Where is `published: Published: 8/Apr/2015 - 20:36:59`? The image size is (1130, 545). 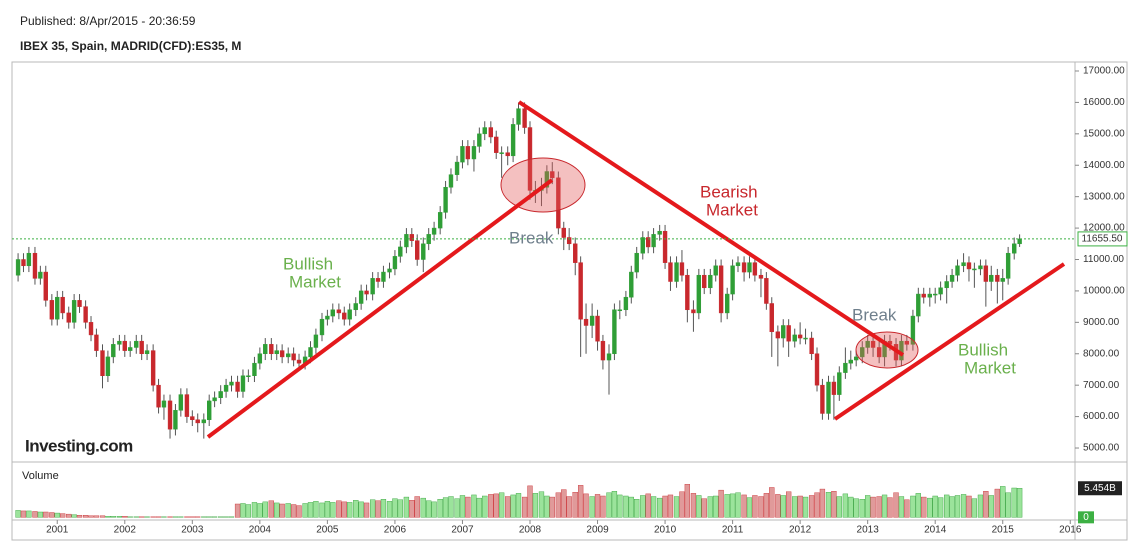 published: Published: 8/Apr/2015 - 20:36:59 is located at coordinates (108, 21).